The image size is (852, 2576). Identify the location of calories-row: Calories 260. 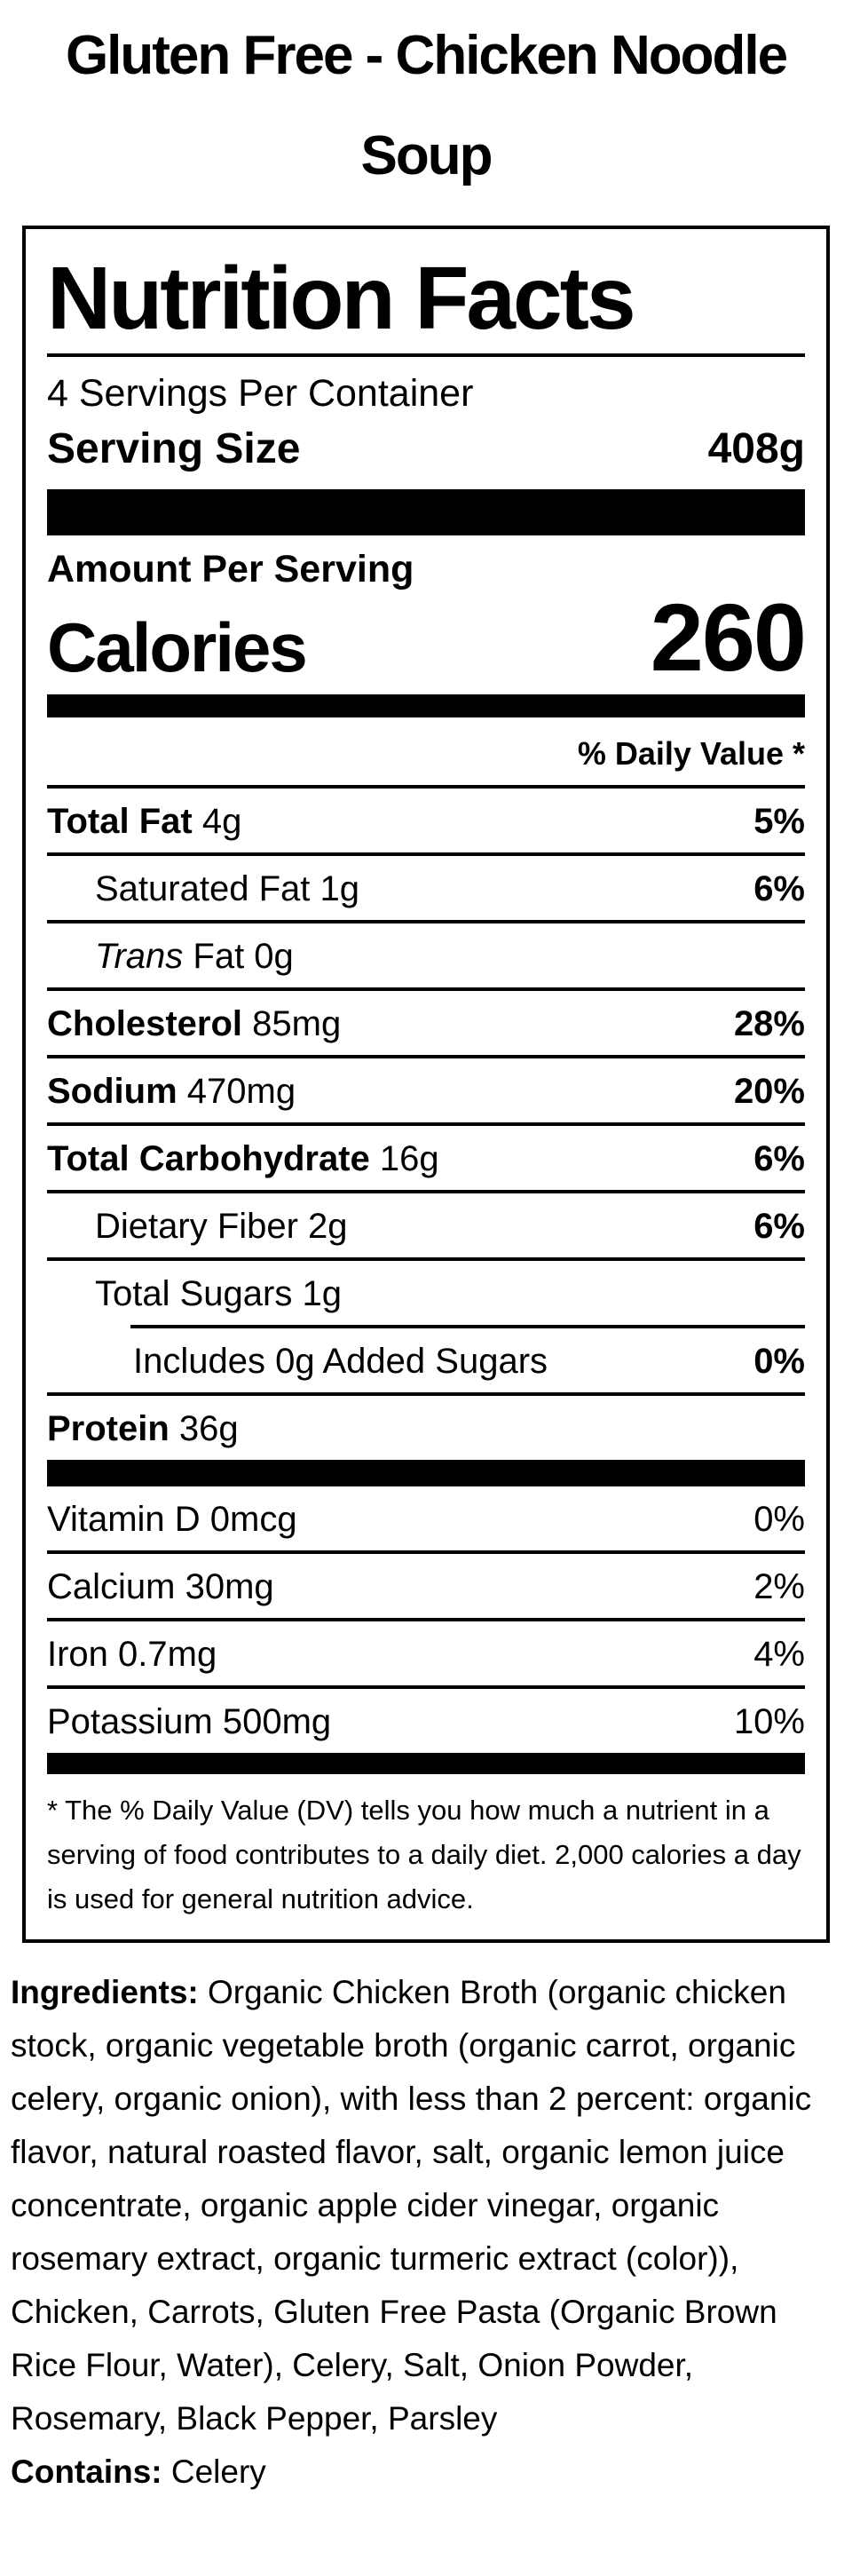
(427, 638).